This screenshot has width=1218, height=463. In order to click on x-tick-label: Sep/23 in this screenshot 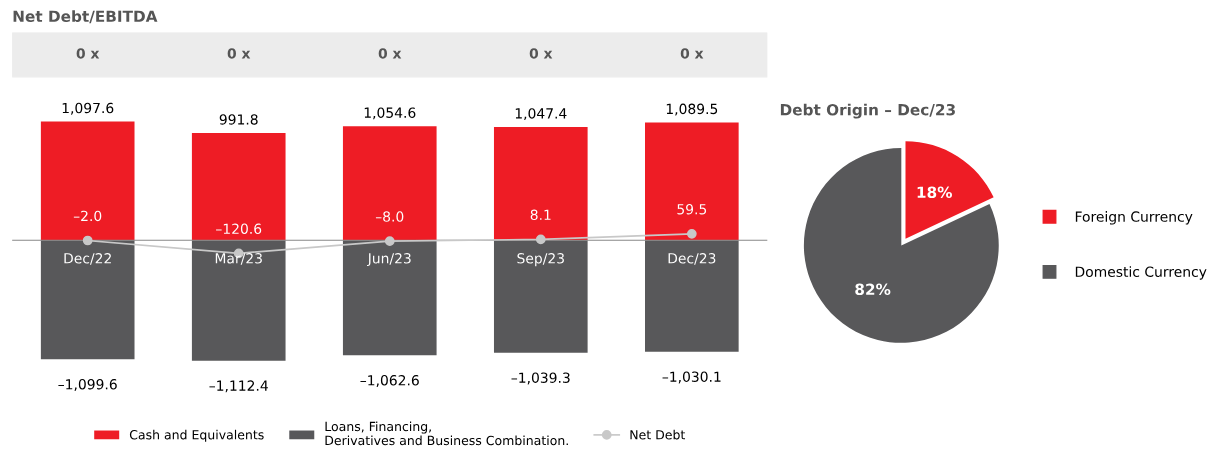, I will do `click(540, 260)`.